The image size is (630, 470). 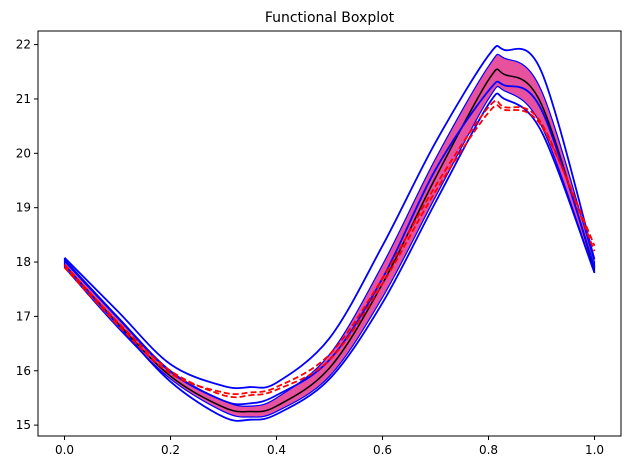 What do you see at coordinates (27, 235) in the screenshot?
I see `y-axis-ticks: 15 16 17 18 19 20 21 22` at bounding box center [27, 235].